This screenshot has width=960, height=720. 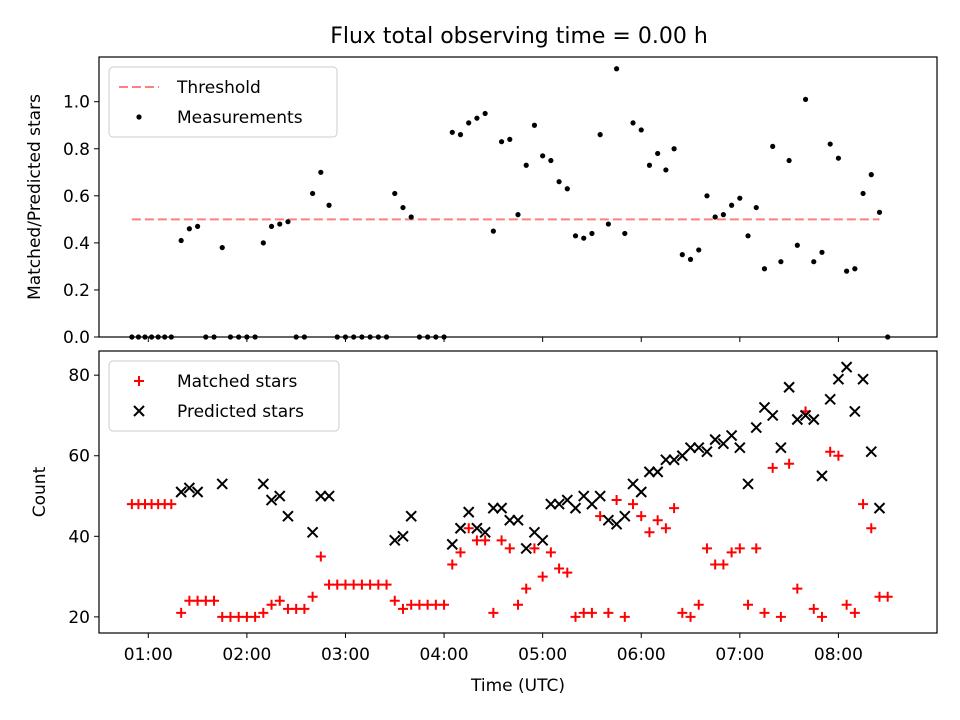 I want to click on legend-label: Matched stars, so click(x=237, y=382).